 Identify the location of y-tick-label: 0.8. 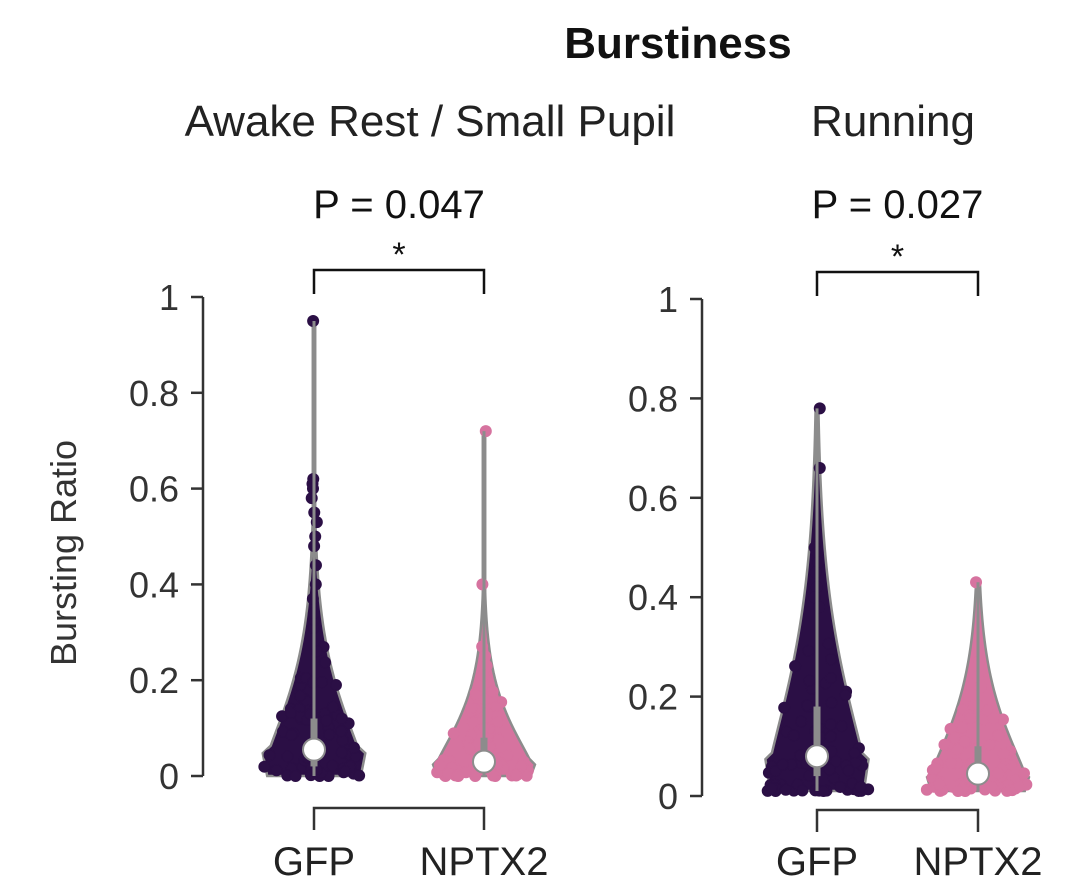
(653, 398).